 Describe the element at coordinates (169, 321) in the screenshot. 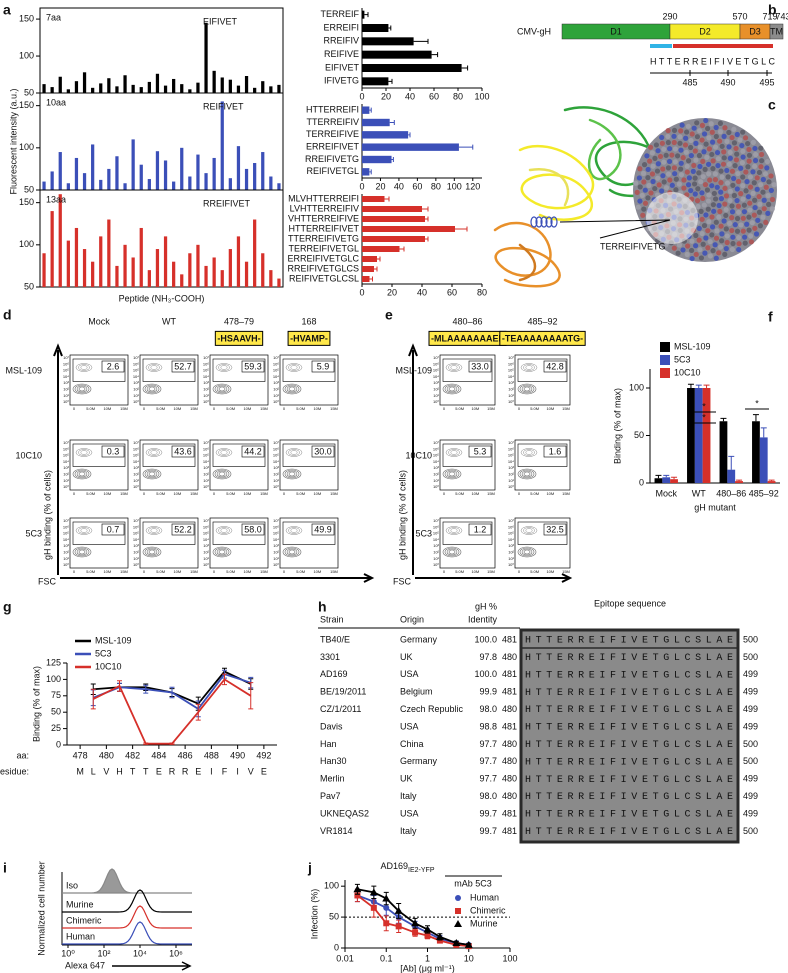

I see `column-header: WT` at that location.